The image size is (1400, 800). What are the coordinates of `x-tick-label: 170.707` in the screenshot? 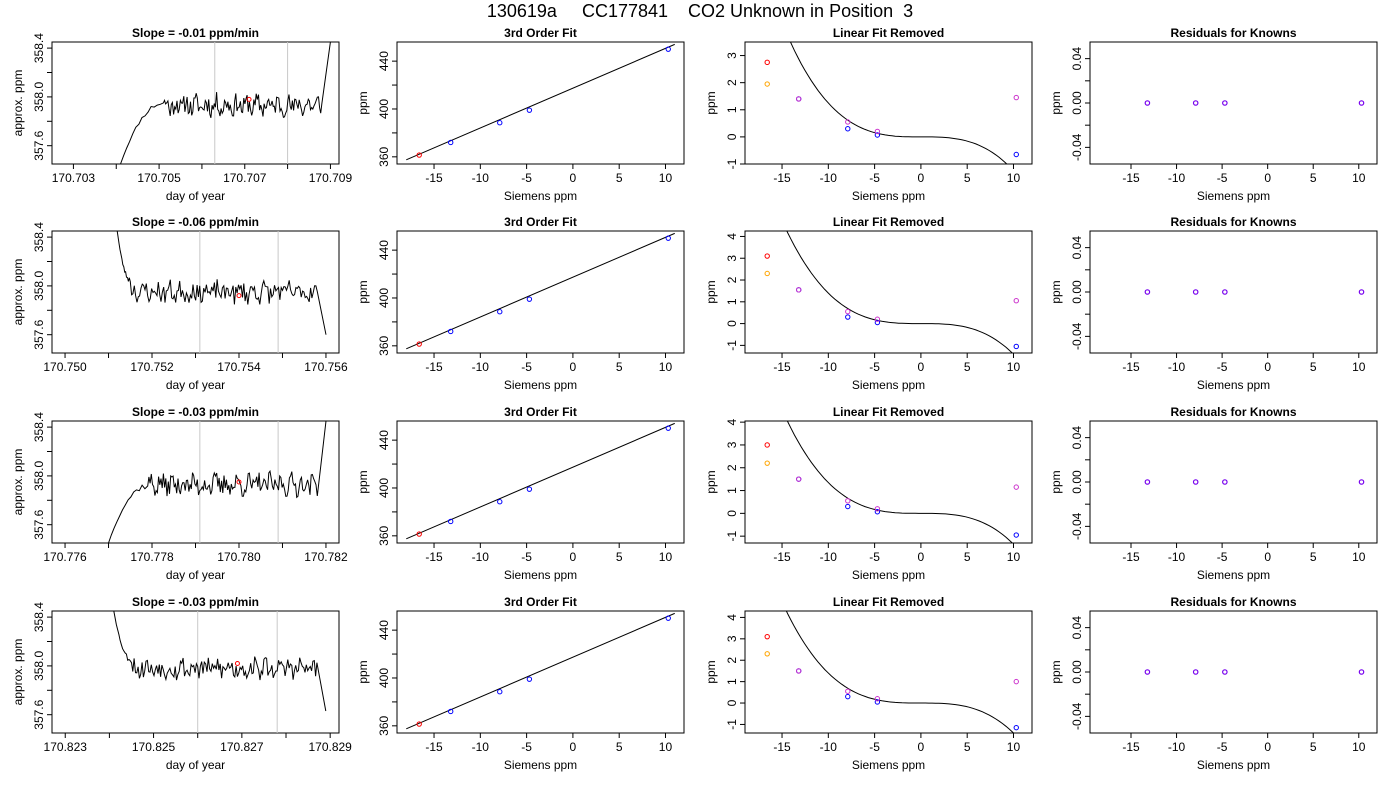 It's located at (245, 178).